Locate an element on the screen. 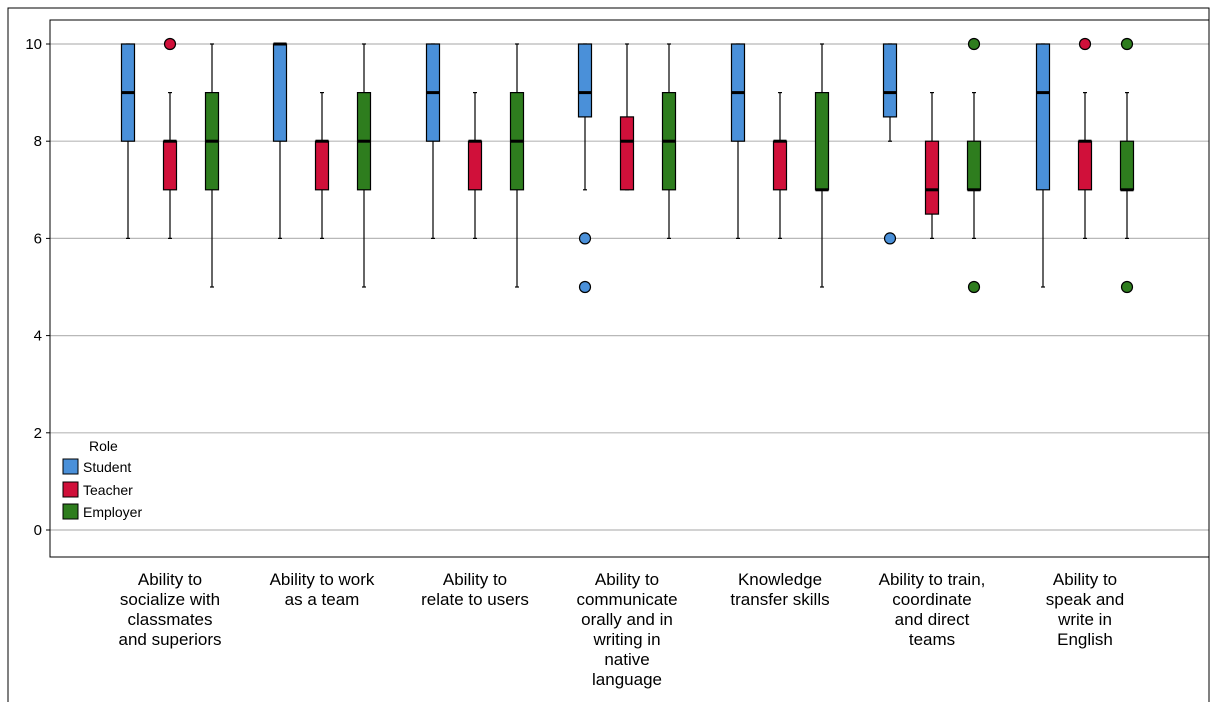  y-tick-label: 10 is located at coordinates (33, 44).